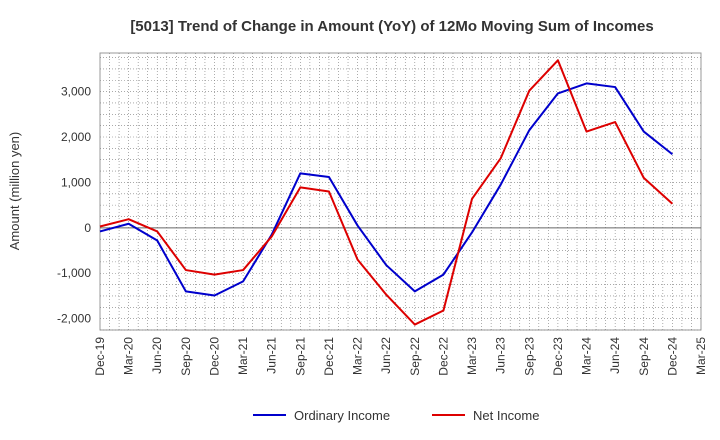 This screenshot has width=720, height=440. I want to click on x-tick-label: Sep-22, so click(415, 356).